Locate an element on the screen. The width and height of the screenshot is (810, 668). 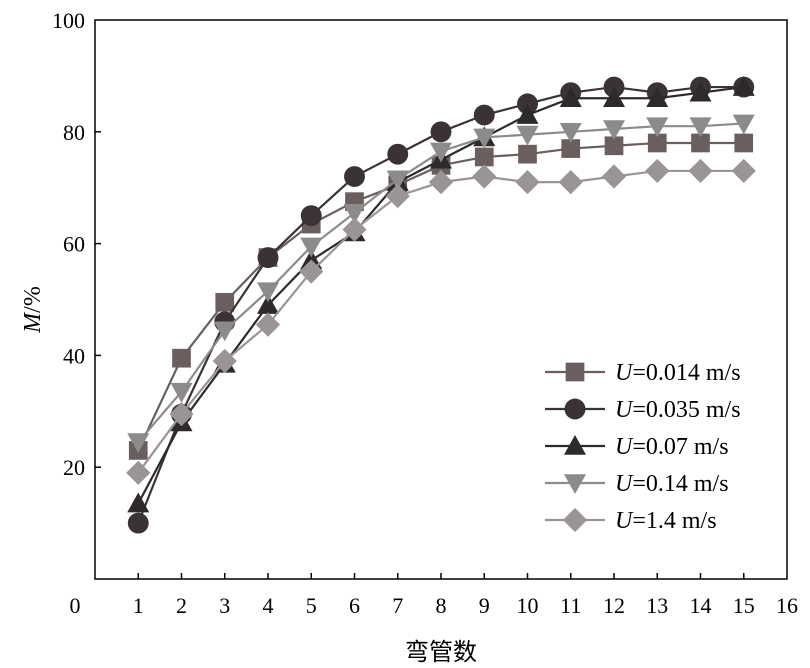
x-tick-label: 15 is located at coordinates (744, 605).